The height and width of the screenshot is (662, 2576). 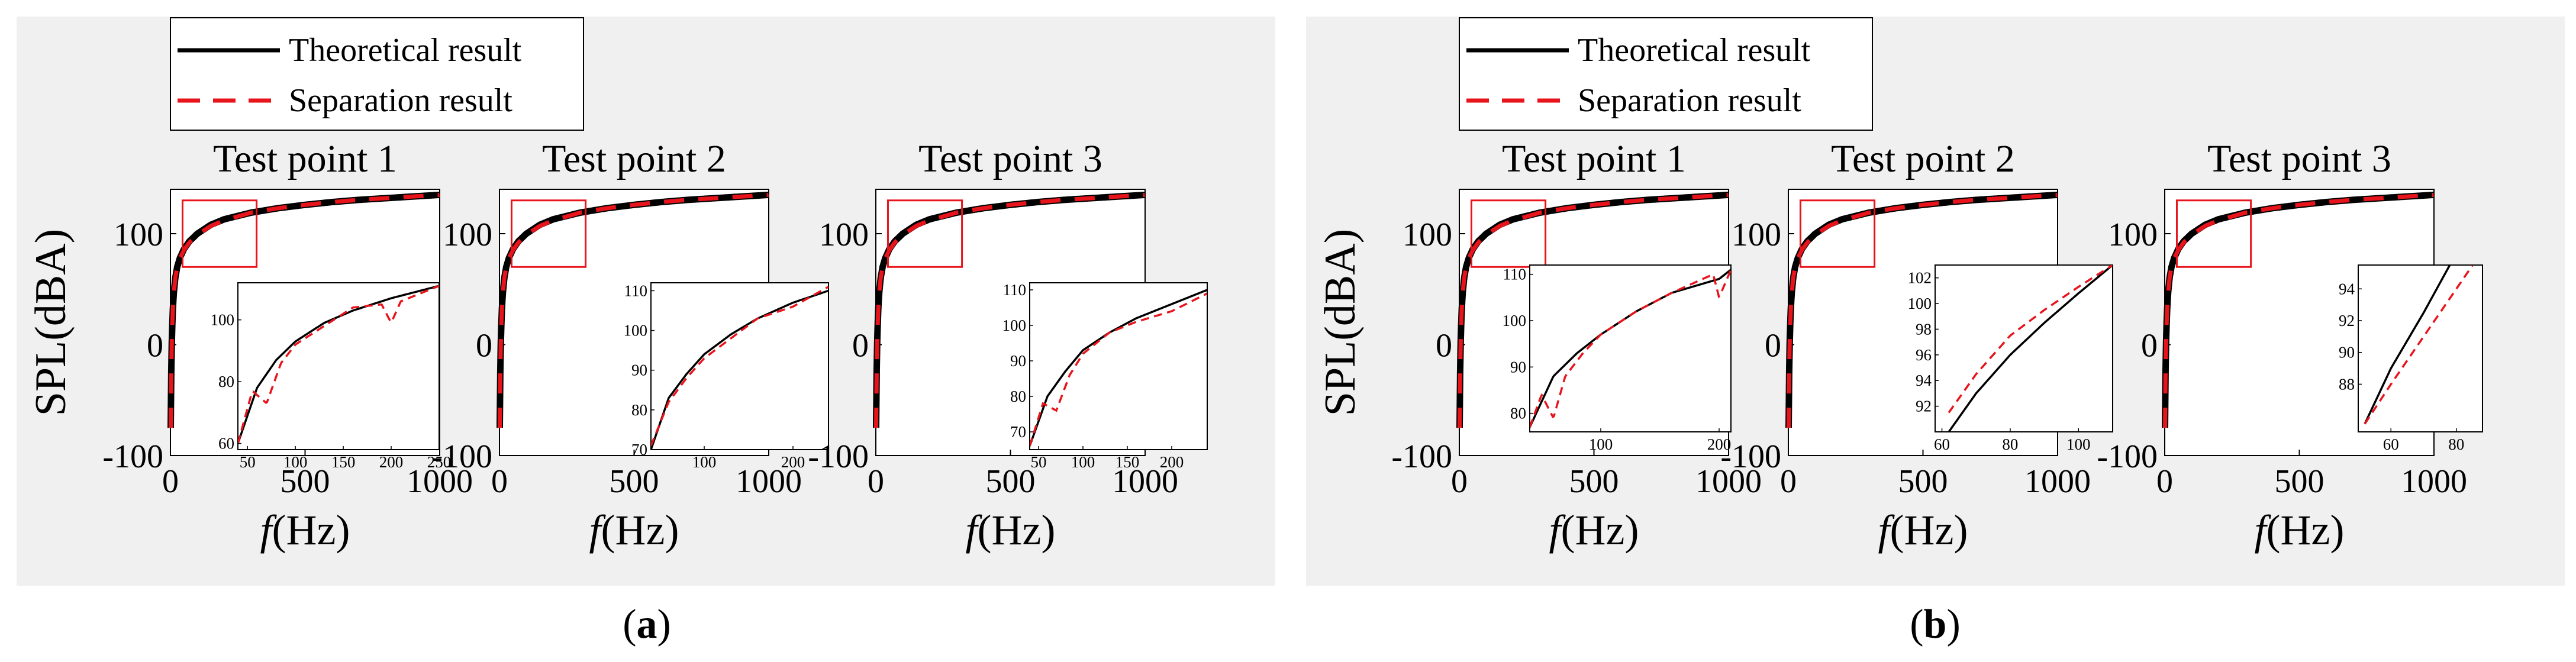 I want to click on subplot-title: Test point 3, so click(x=2299, y=158).